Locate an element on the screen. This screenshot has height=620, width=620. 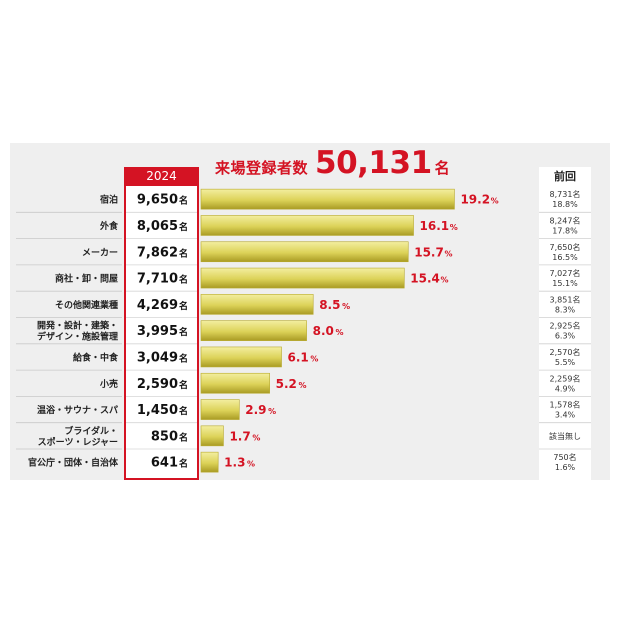
value-label: 15.4 is located at coordinates (425, 279).